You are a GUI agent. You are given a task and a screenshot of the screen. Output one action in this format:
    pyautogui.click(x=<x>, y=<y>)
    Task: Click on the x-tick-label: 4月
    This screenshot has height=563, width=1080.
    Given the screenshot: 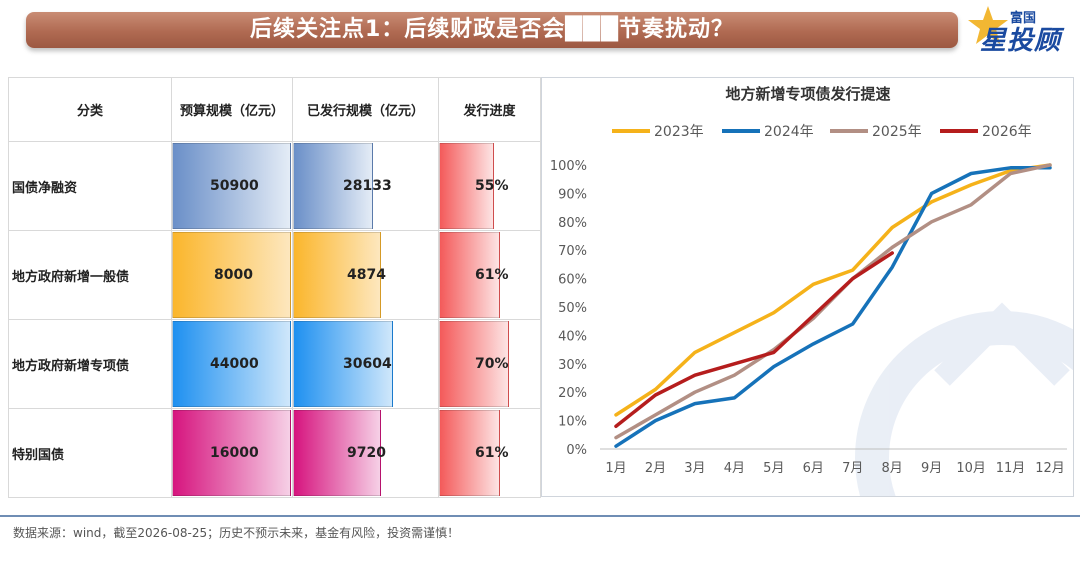 What is the action you would take?
    pyautogui.click(x=734, y=468)
    